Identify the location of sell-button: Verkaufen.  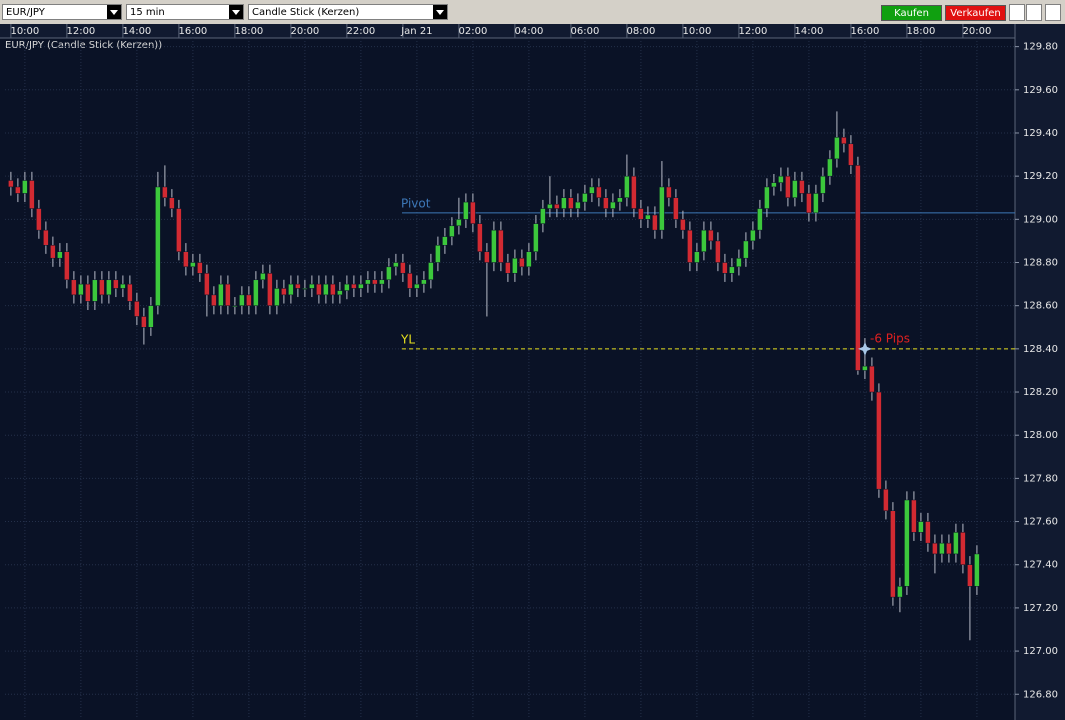
(975, 13).